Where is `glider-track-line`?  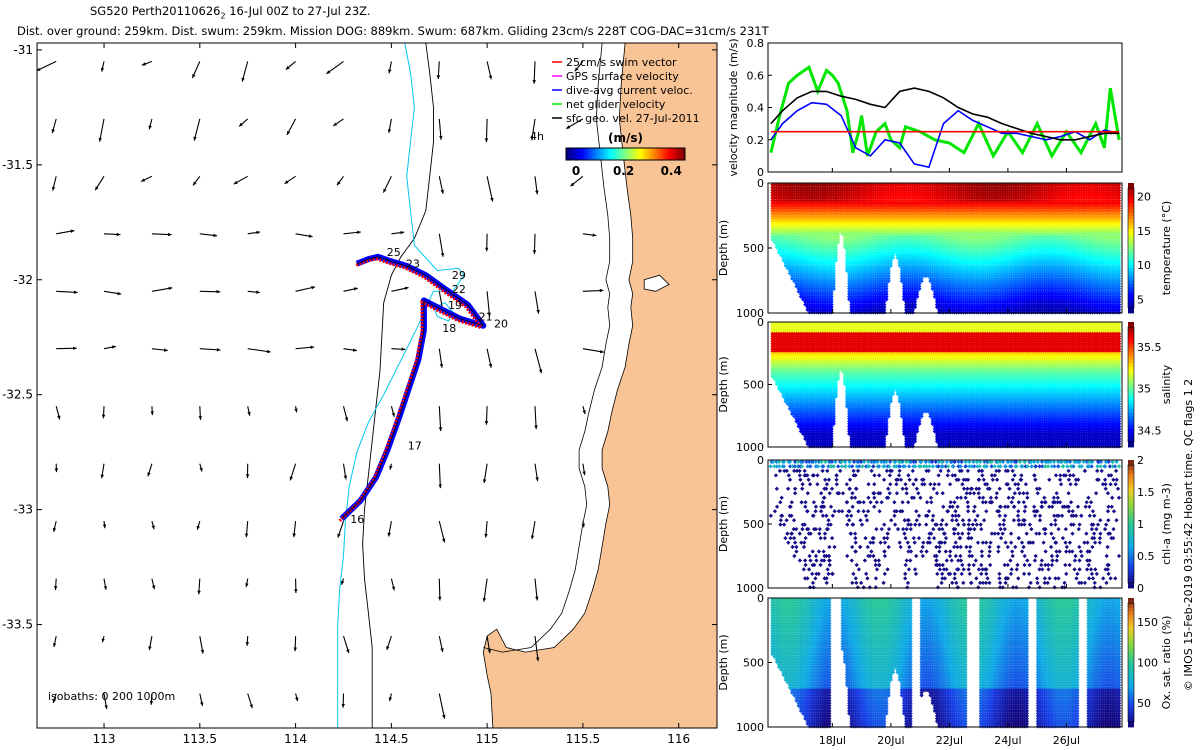 glider-track-line is located at coordinates (413, 388).